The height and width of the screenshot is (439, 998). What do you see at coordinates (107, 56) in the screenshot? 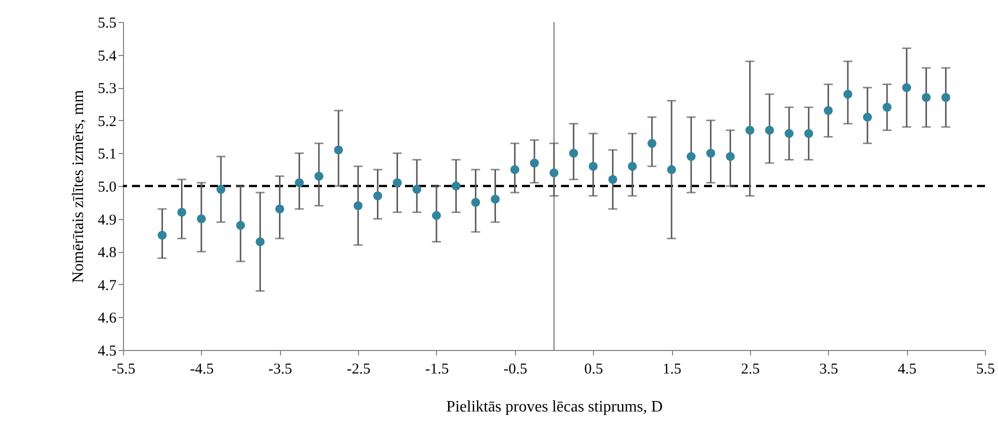
I see `y-tick-label: 5.4` at bounding box center [107, 56].